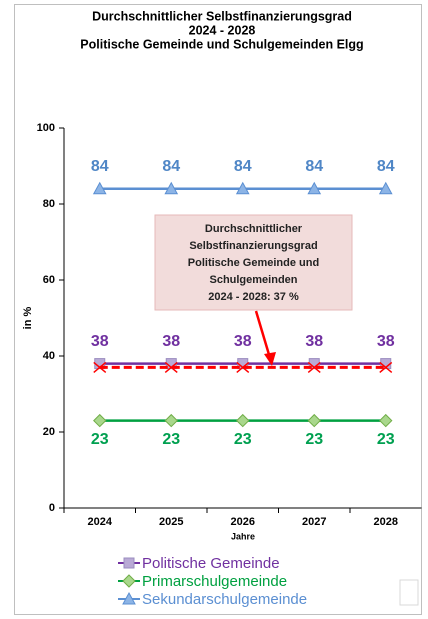 This screenshot has width=428, height=619. Describe the element at coordinates (214, 581) in the screenshot. I see `legend-label: Primarschulgemeinde` at that location.